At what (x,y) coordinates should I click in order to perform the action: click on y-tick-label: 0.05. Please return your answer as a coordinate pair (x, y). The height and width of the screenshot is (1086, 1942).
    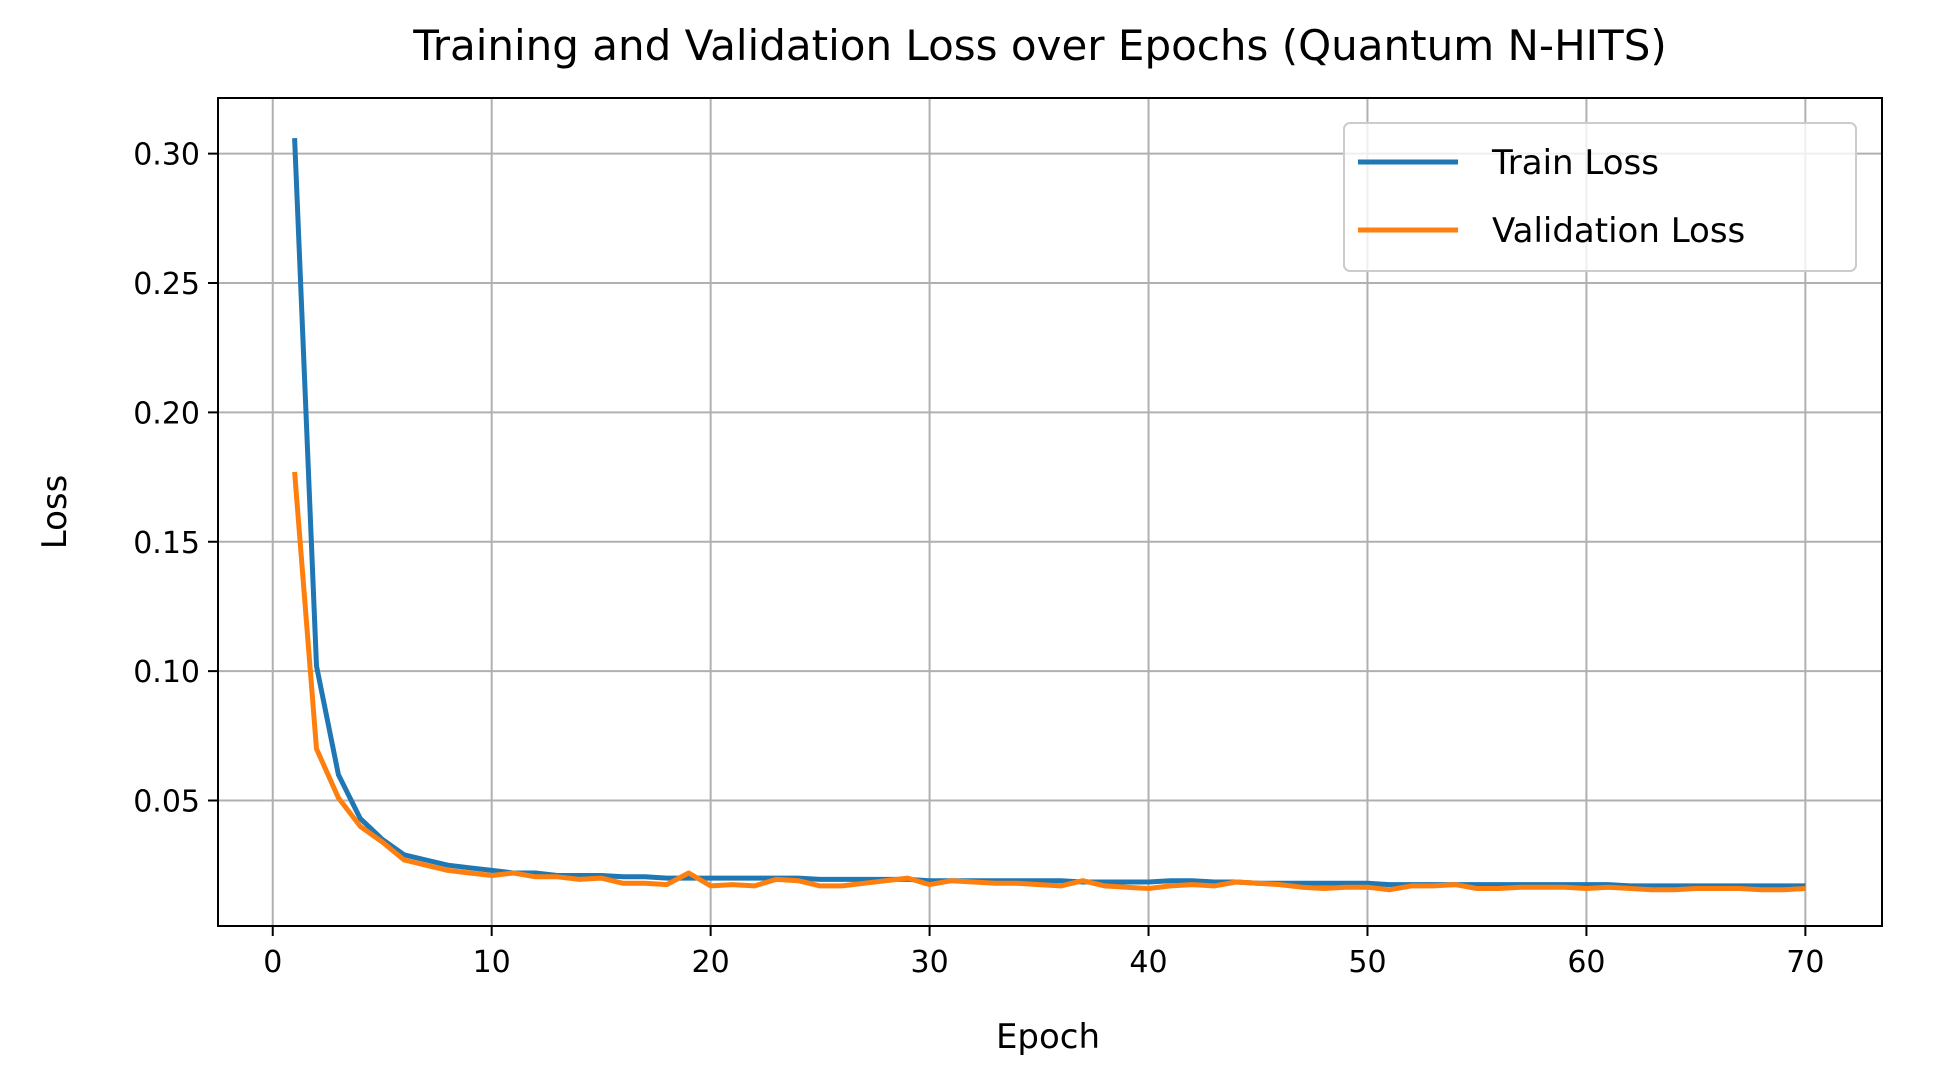
    Looking at the image, I should click on (166, 802).